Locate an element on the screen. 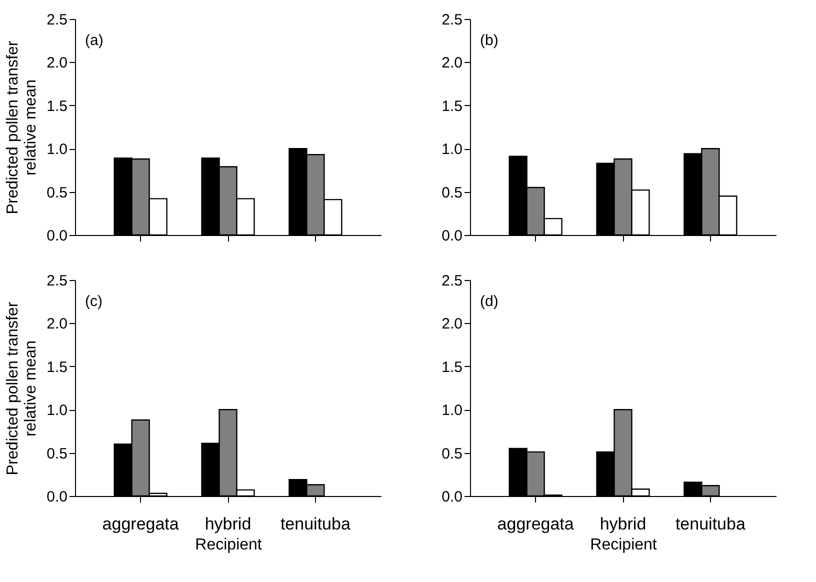  annotation: (d) is located at coordinates (489, 301).